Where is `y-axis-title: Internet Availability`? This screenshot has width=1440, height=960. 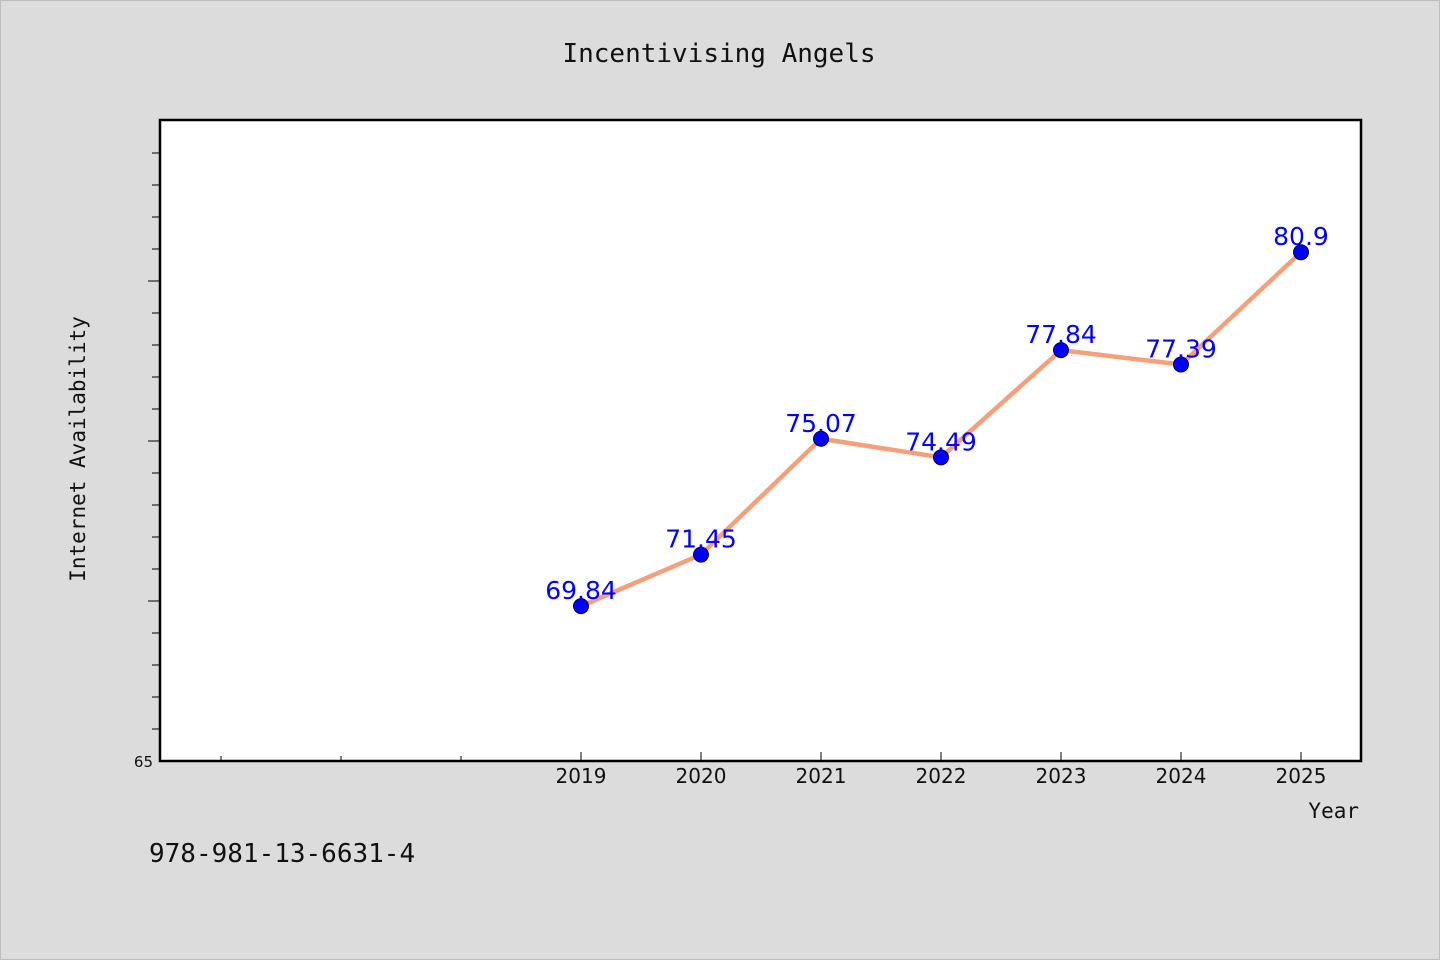
y-axis-title: Internet Availability is located at coordinates (78, 449).